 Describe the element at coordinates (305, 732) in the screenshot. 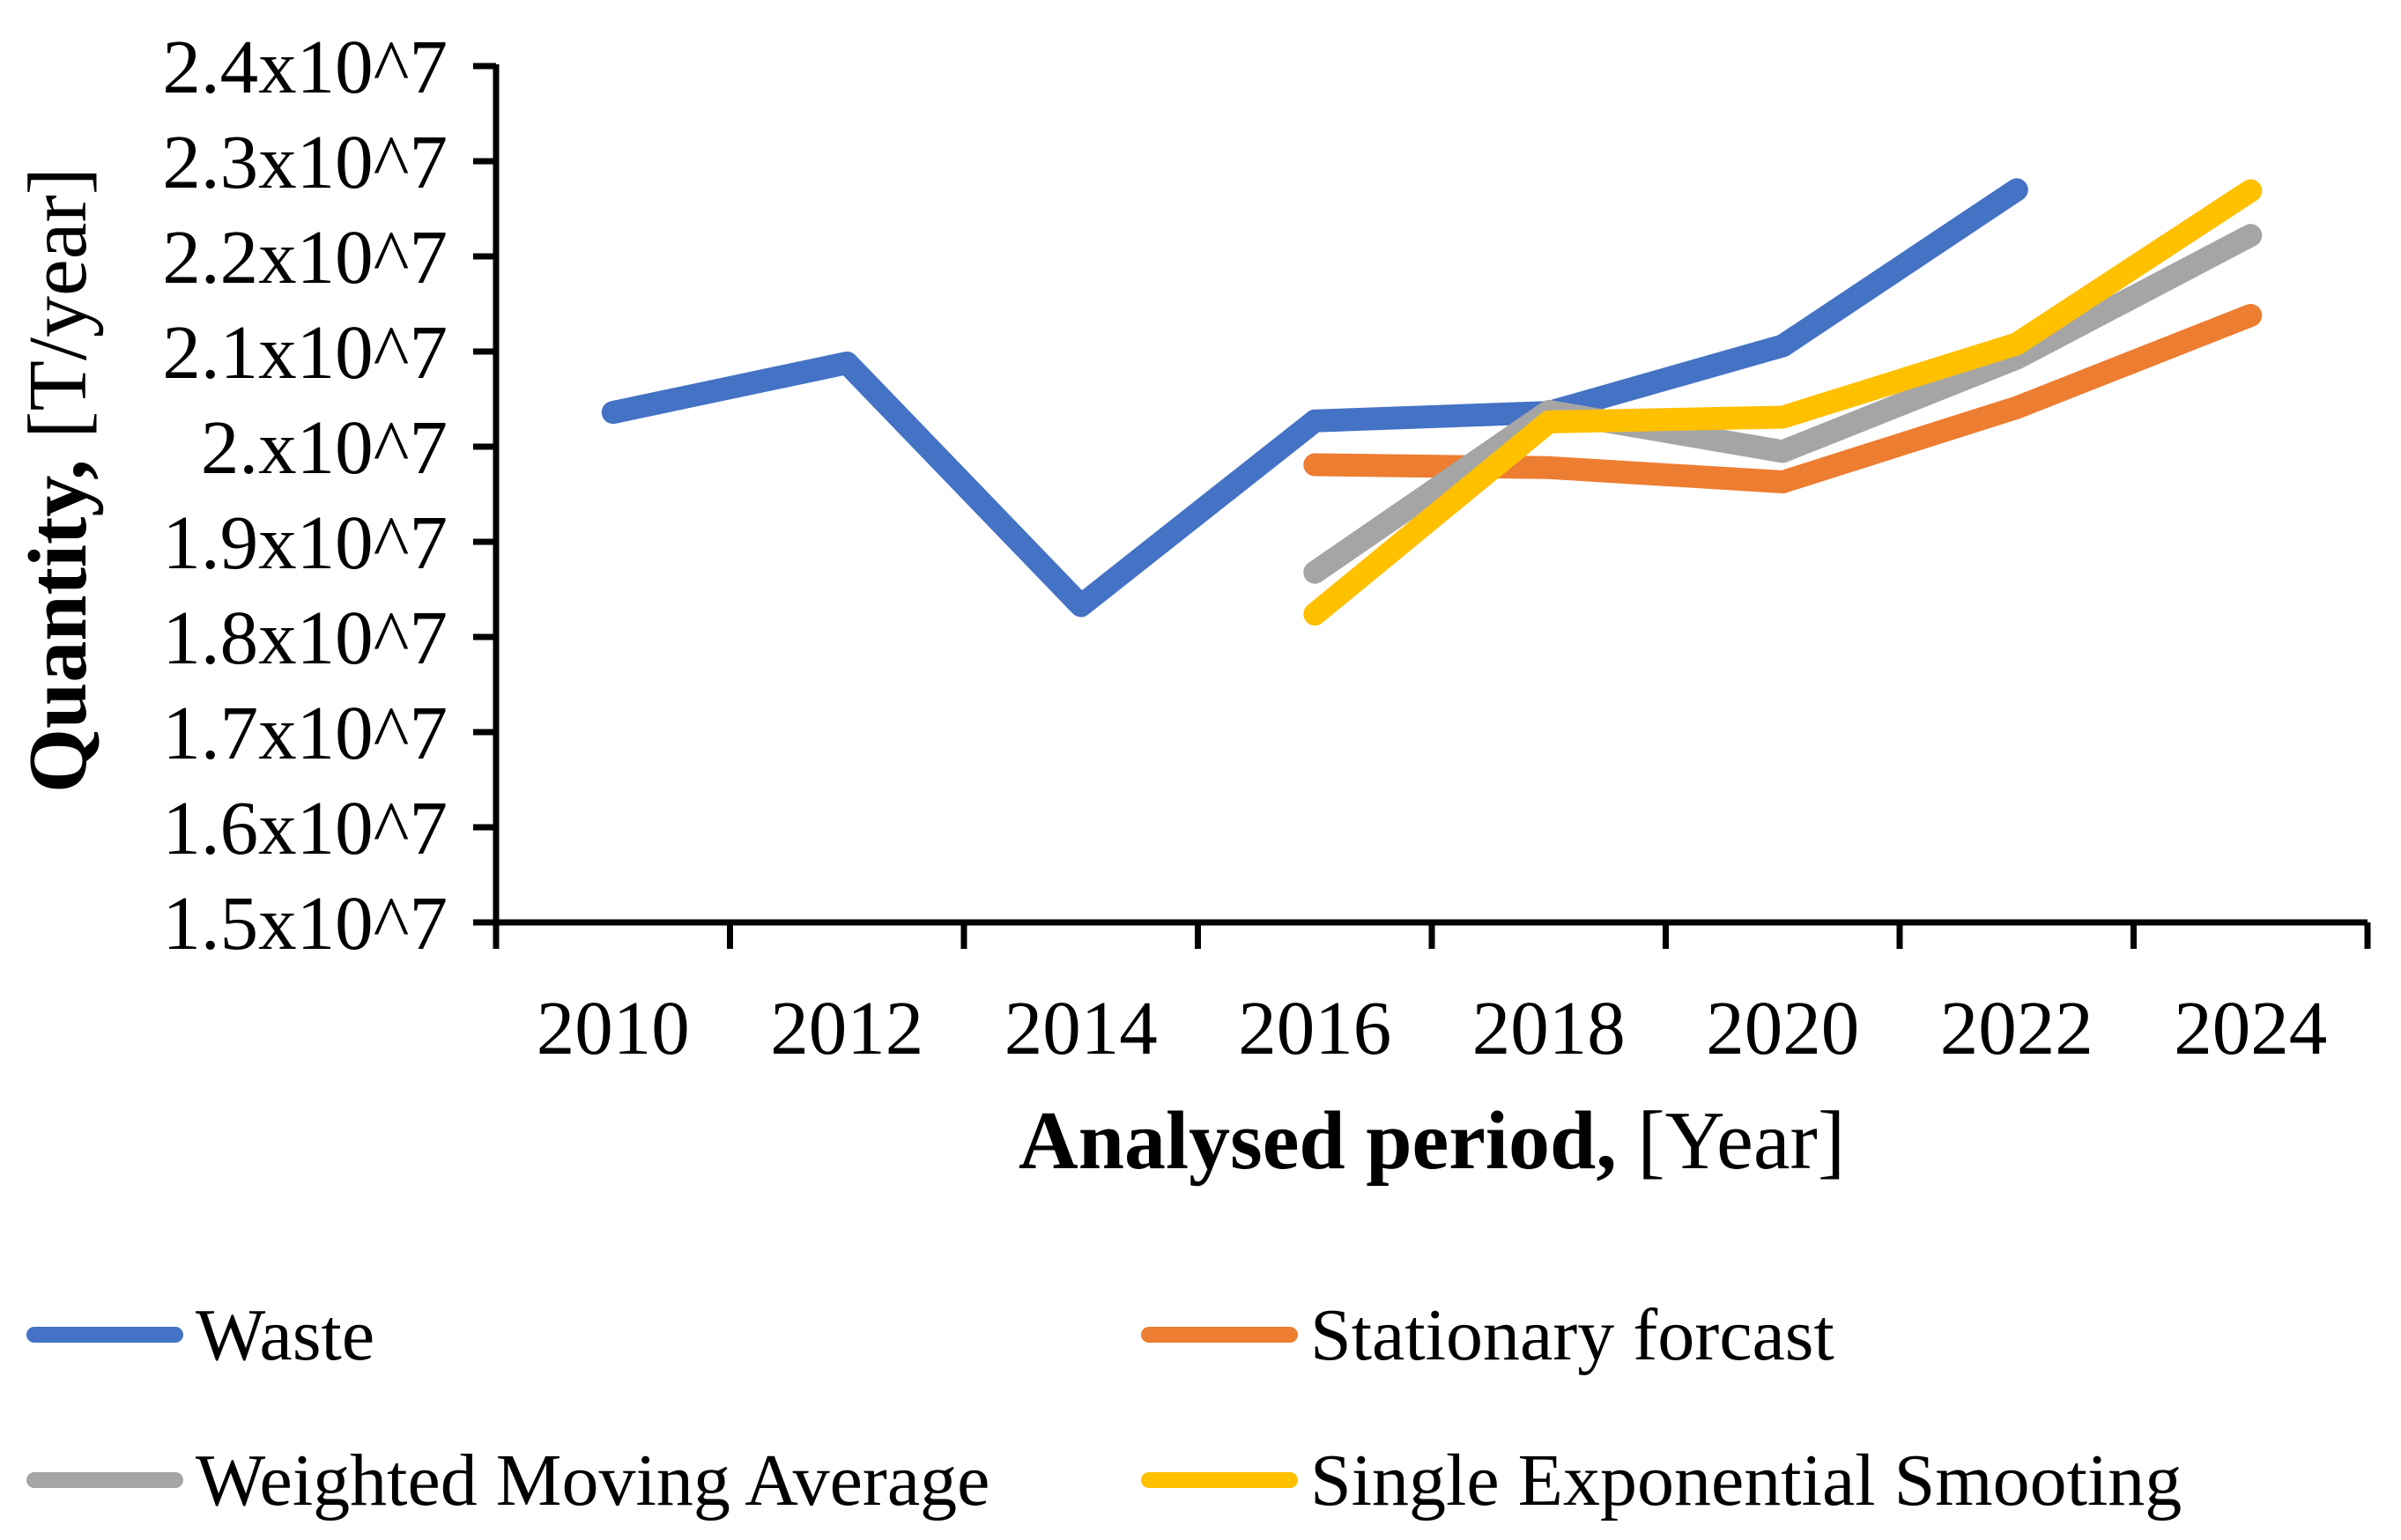

I see `y-tick-label: 1.7x10^7` at that location.